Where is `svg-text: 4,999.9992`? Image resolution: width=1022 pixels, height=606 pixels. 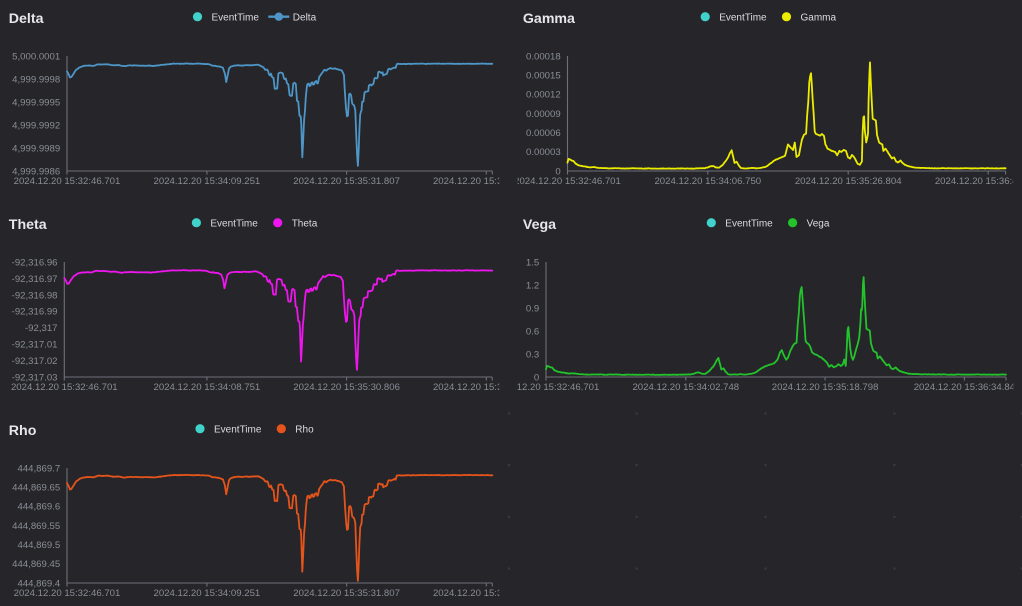
svg-text: 4,999.9992 is located at coordinates (36, 125).